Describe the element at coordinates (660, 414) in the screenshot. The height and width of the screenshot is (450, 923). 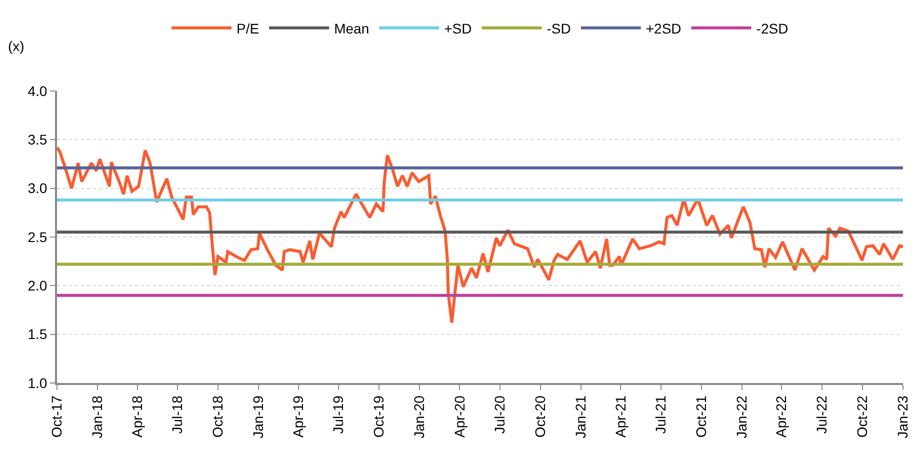
I see `x-tick-label: Jul-21` at that location.